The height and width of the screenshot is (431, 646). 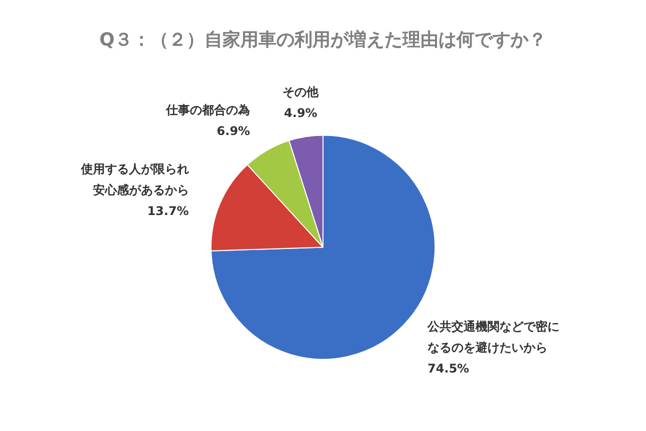 What do you see at coordinates (323, 39) in the screenshot?
I see `chart-title: Q３：（２）自家用車の利用が増えた理由は何ですか？` at bounding box center [323, 39].